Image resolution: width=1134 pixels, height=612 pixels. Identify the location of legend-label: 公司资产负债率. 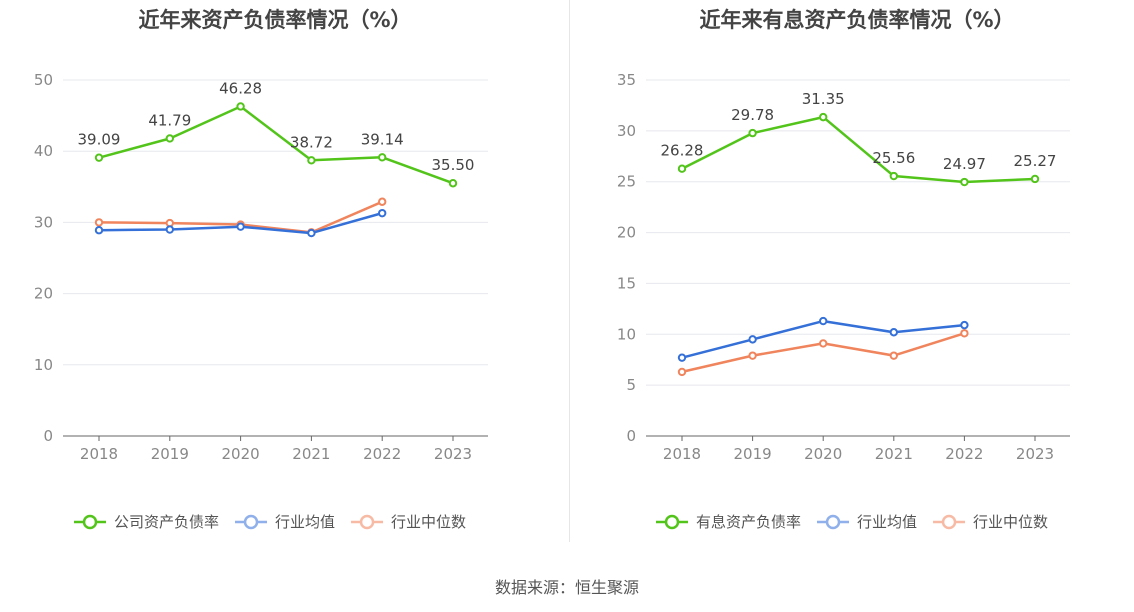
(166, 522).